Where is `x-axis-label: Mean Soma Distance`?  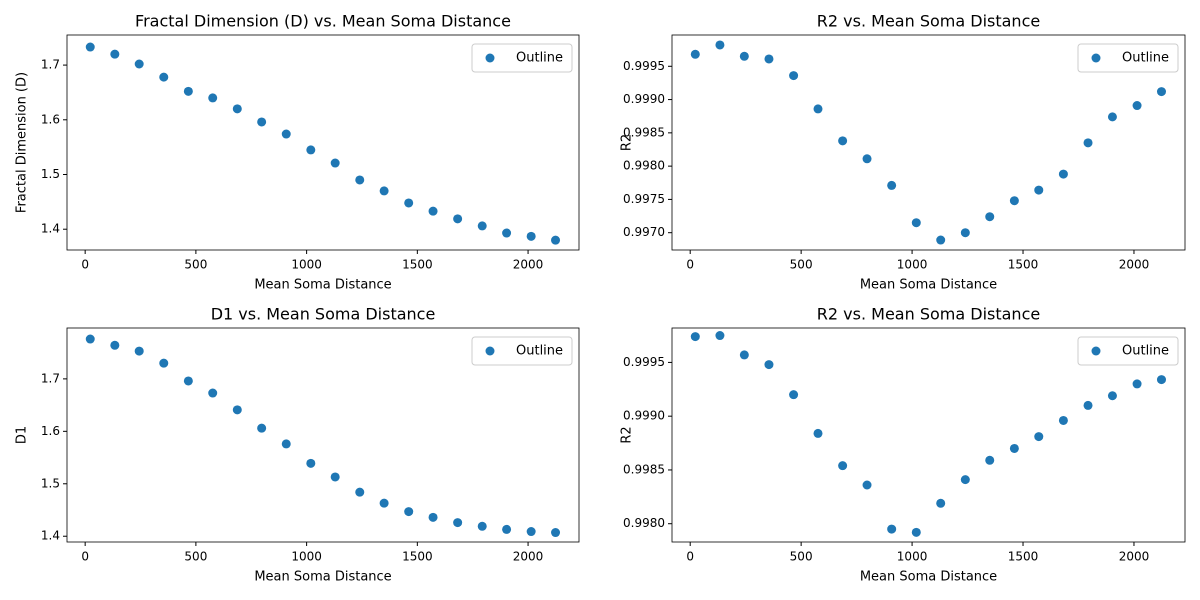 x-axis-label: Mean Soma Distance is located at coordinates (322, 577).